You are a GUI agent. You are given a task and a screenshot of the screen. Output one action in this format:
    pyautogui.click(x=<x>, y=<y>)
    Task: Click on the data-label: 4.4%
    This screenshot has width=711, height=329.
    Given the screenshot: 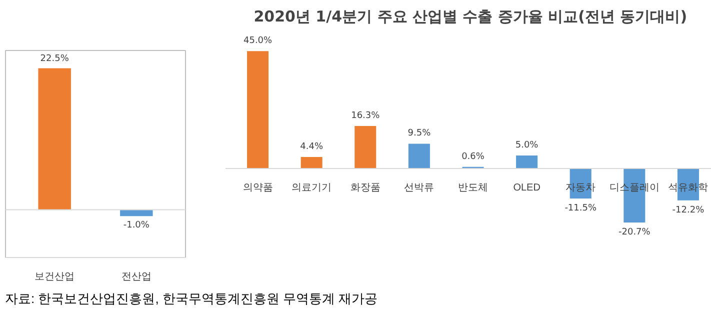 What is the action you would take?
    pyautogui.click(x=312, y=147)
    